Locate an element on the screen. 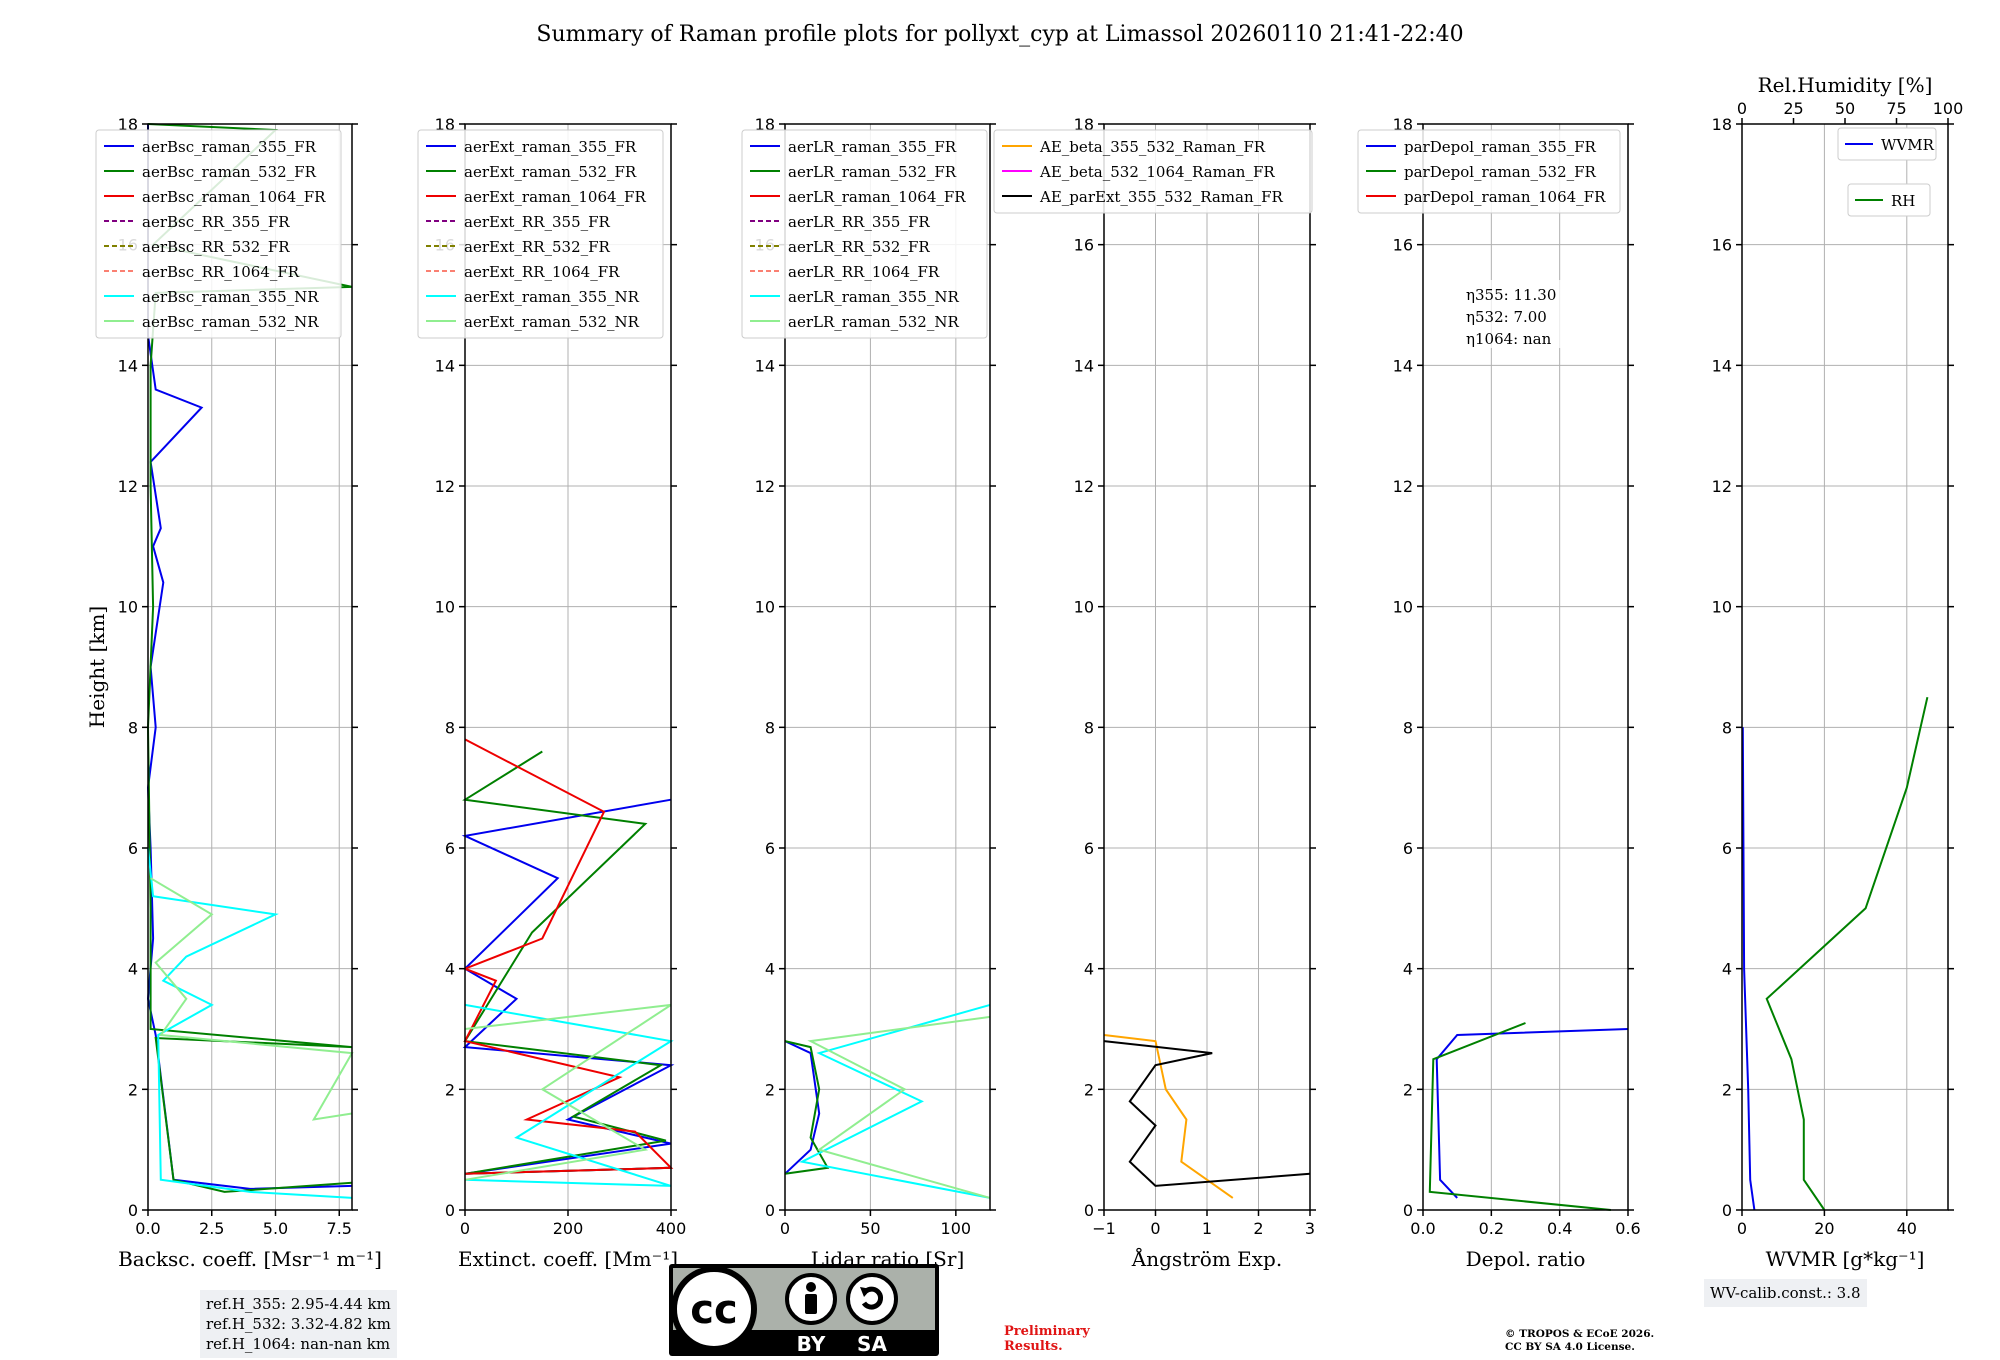 This screenshot has width=2000, height=1360. legend-entry: aerLR_raman_532_FR is located at coordinates (872, 172).